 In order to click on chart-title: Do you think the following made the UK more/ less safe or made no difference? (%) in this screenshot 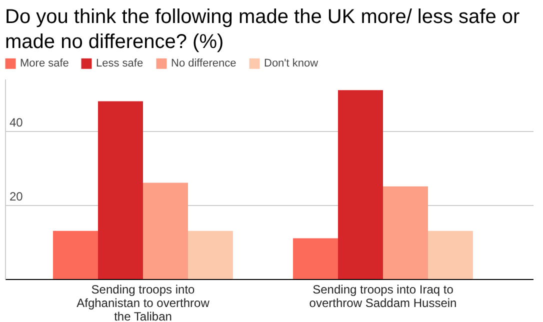, I will do `click(262, 29)`.